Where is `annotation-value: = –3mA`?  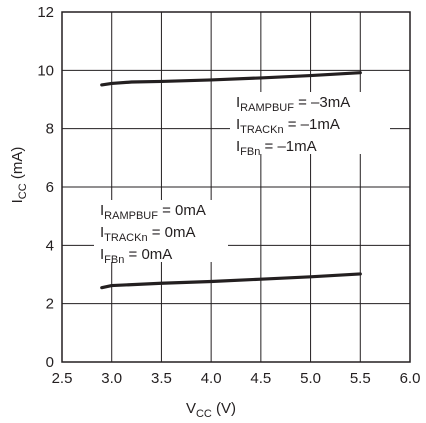
annotation-value: = –3mA is located at coordinates (322, 102).